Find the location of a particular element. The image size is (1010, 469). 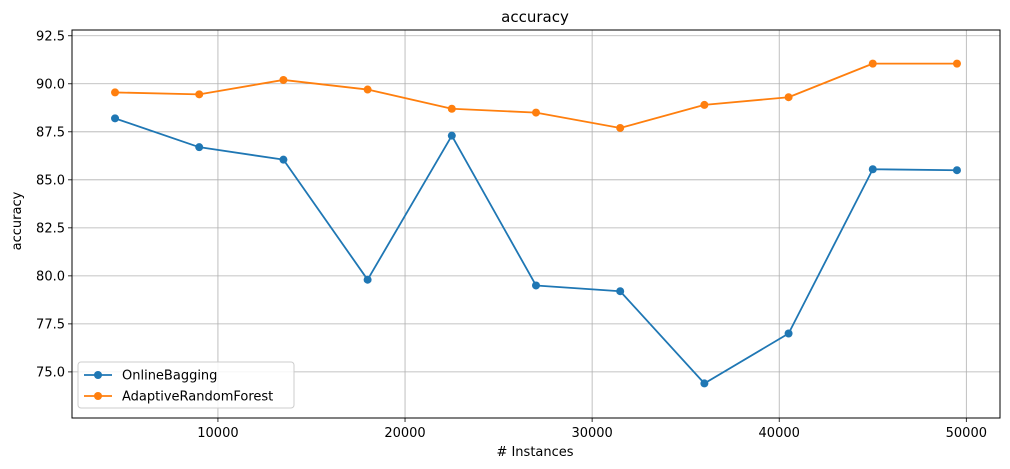

legend: OnlineBagging AdaptiveRandomForest is located at coordinates (186, 385).